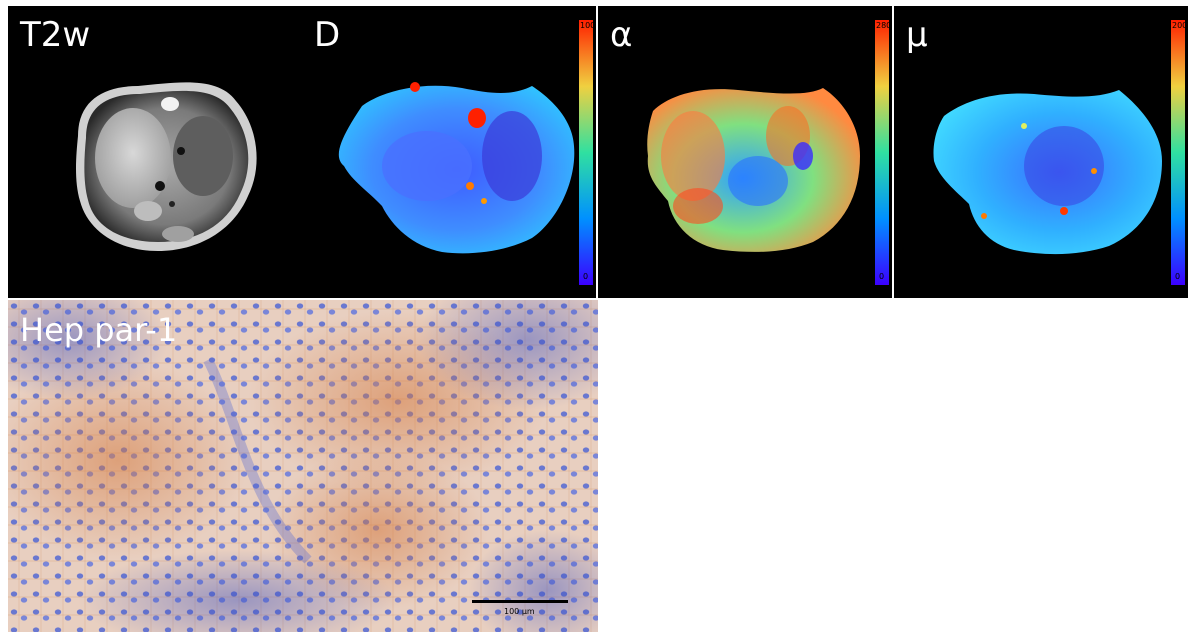  What do you see at coordinates (1059, 152) in the screenshot?
I see `mu-map-image` at bounding box center [1059, 152].